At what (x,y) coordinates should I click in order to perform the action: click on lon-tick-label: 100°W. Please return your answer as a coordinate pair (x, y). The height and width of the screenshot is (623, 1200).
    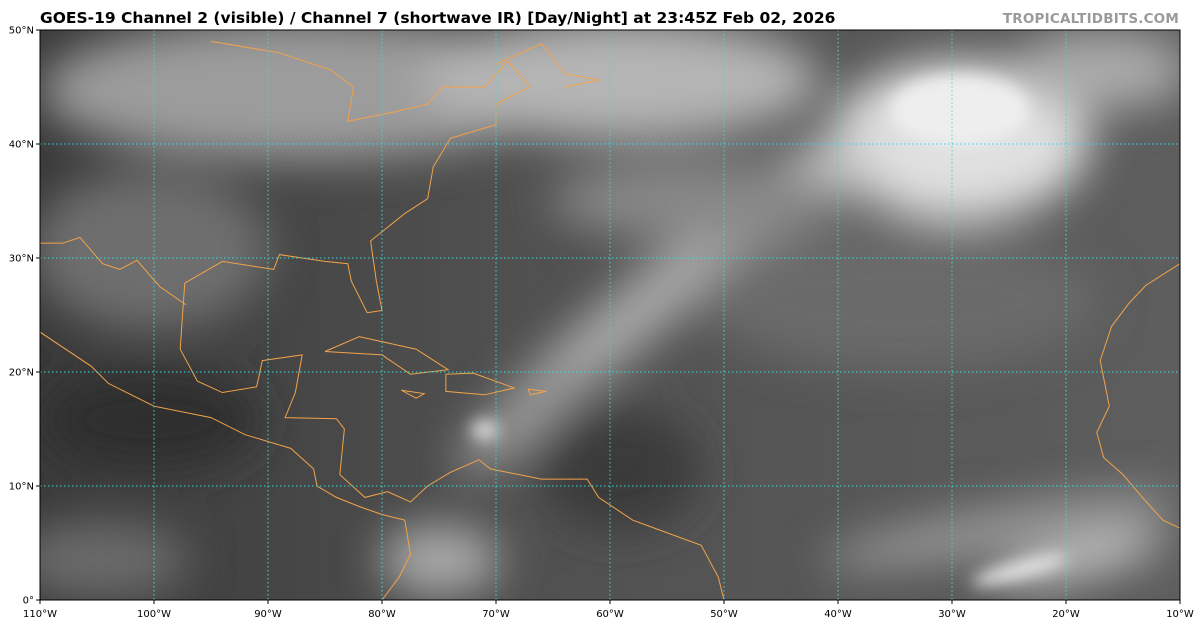
    Looking at the image, I should click on (154, 614).